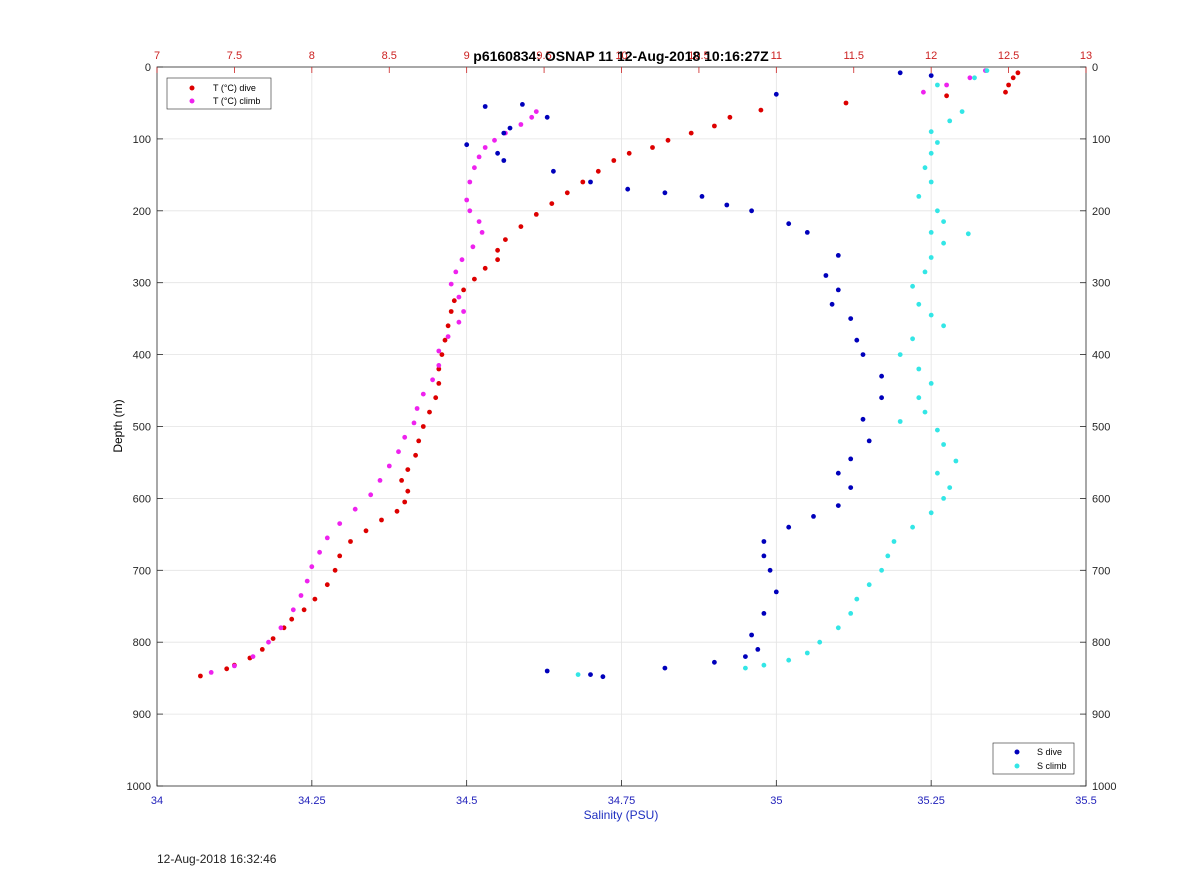  What do you see at coordinates (1101, 499) in the screenshot?
I see `y-tick-label-right: 600` at bounding box center [1101, 499].